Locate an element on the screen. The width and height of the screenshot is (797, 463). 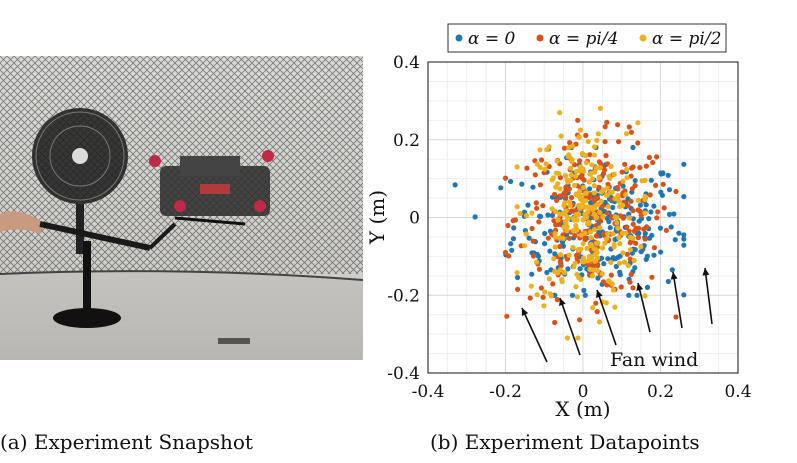
fan is located at coordinates (80, 218).